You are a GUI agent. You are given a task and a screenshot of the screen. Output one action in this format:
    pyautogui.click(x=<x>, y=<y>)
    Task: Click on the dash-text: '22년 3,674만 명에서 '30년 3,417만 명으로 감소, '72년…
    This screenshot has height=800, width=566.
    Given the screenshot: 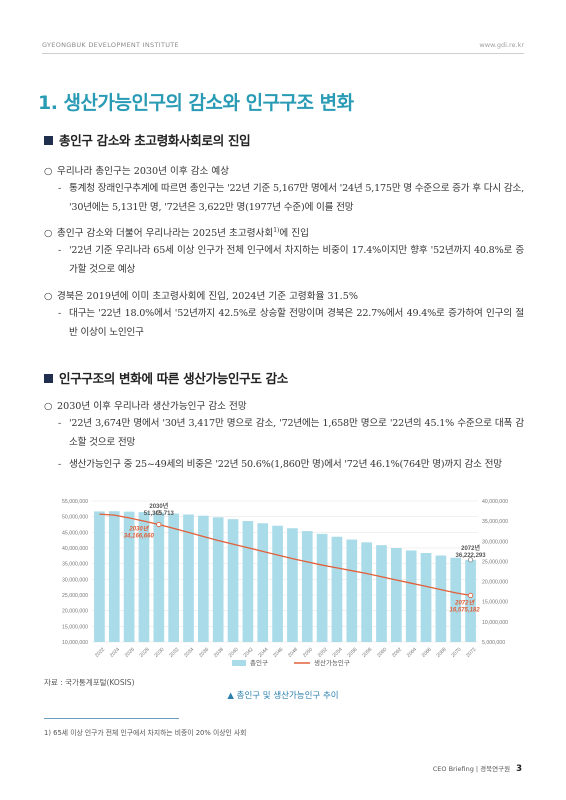 What is the action you would take?
    pyautogui.click(x=296, y=433)
    